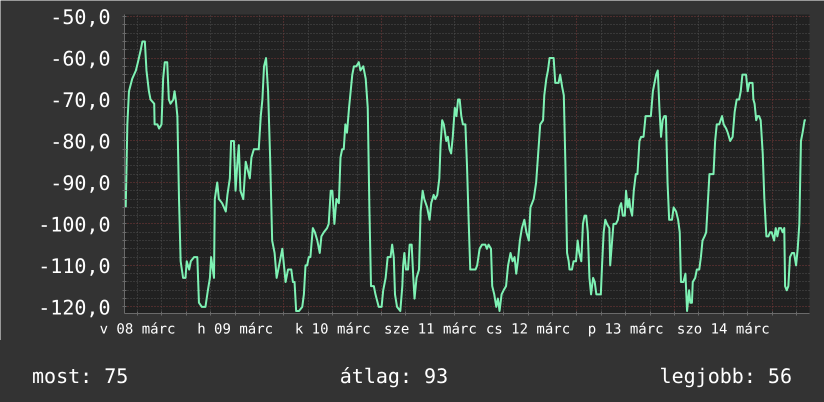 This screenshot has height=402, width=824. Describe the element at coordinates (430, 330) in the screenshot. I see `x-tick-label: sze 11 márc` at that location.